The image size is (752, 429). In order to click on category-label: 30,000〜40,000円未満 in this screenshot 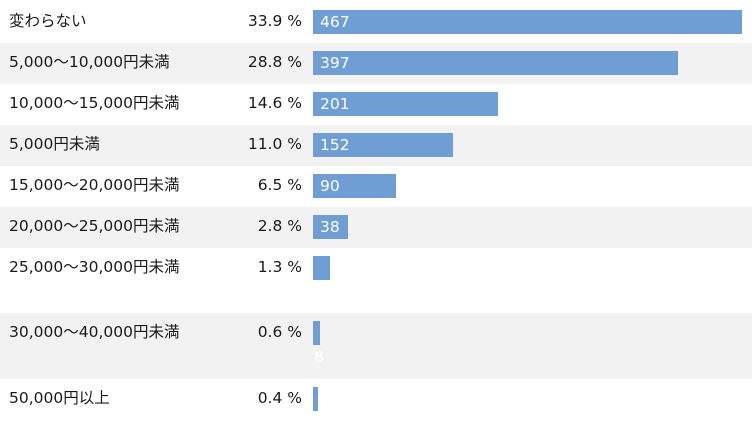, I will do `click(94, 332)`.